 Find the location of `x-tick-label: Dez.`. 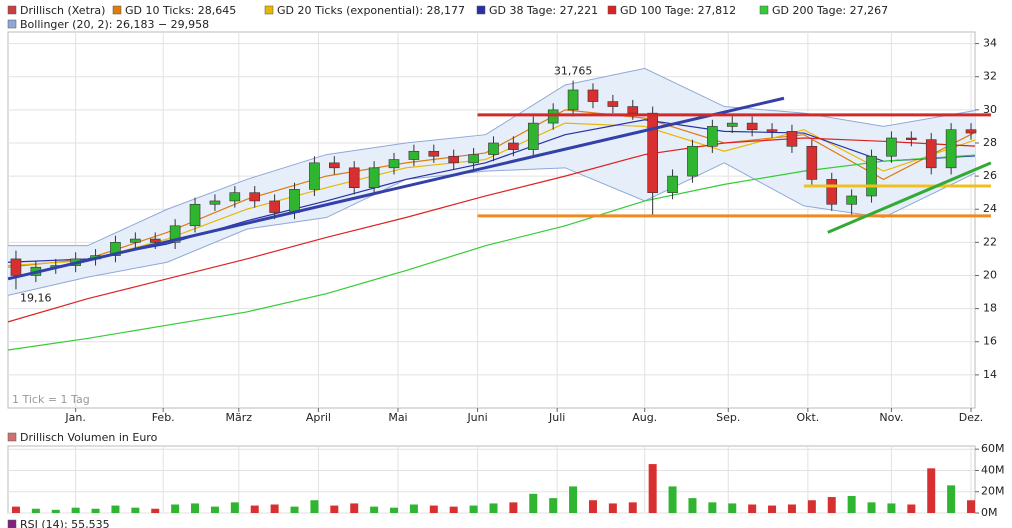

x-tick-label: Dez. is located at coordinates (971, 417).